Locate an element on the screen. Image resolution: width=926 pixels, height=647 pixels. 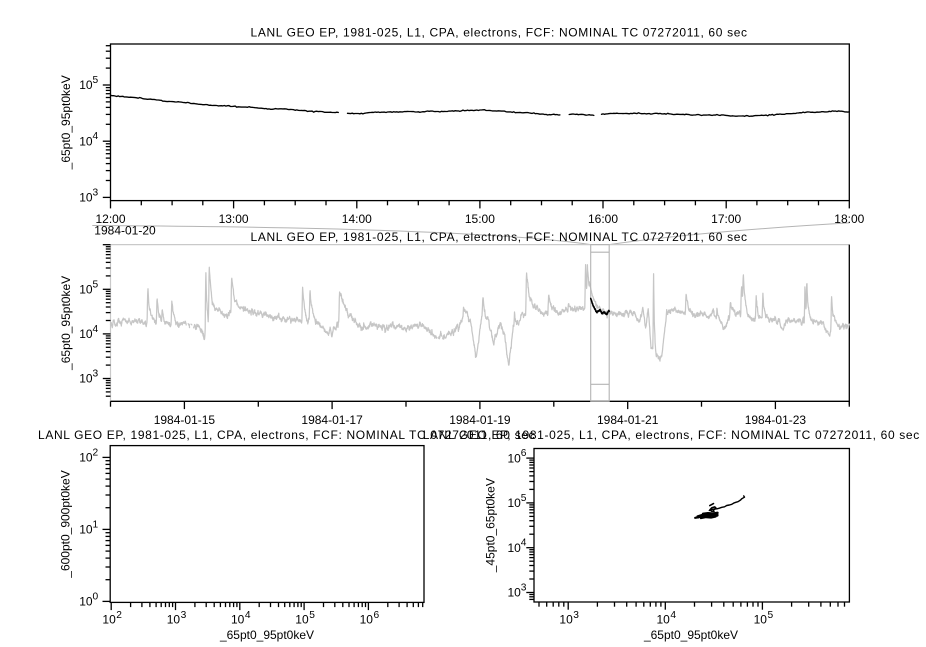
svg-text: _45pt0_65pt0keV is located at coordinates (490, 525).